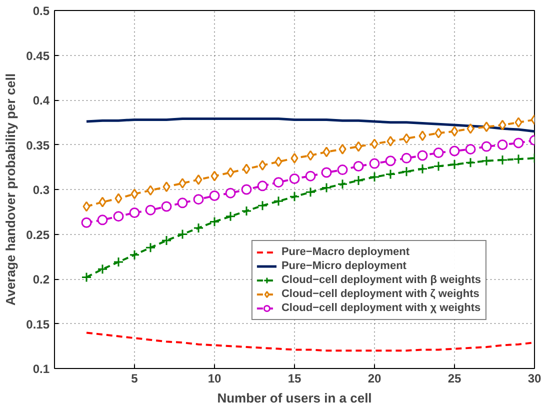  I want to click on y-axis-title: Average handover probability per cell, so click(10, 189).